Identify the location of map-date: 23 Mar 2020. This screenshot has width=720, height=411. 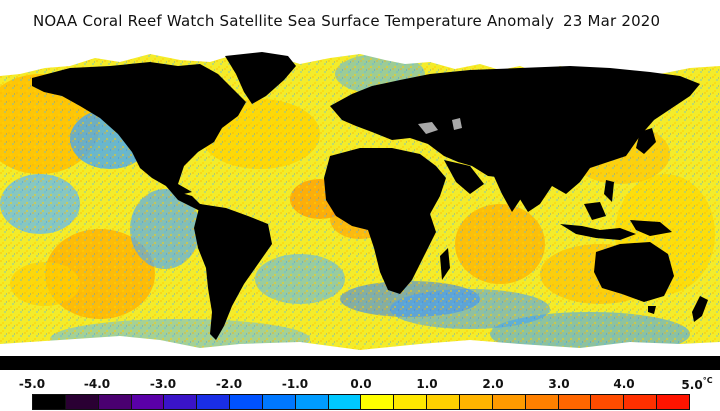
(612, 21).